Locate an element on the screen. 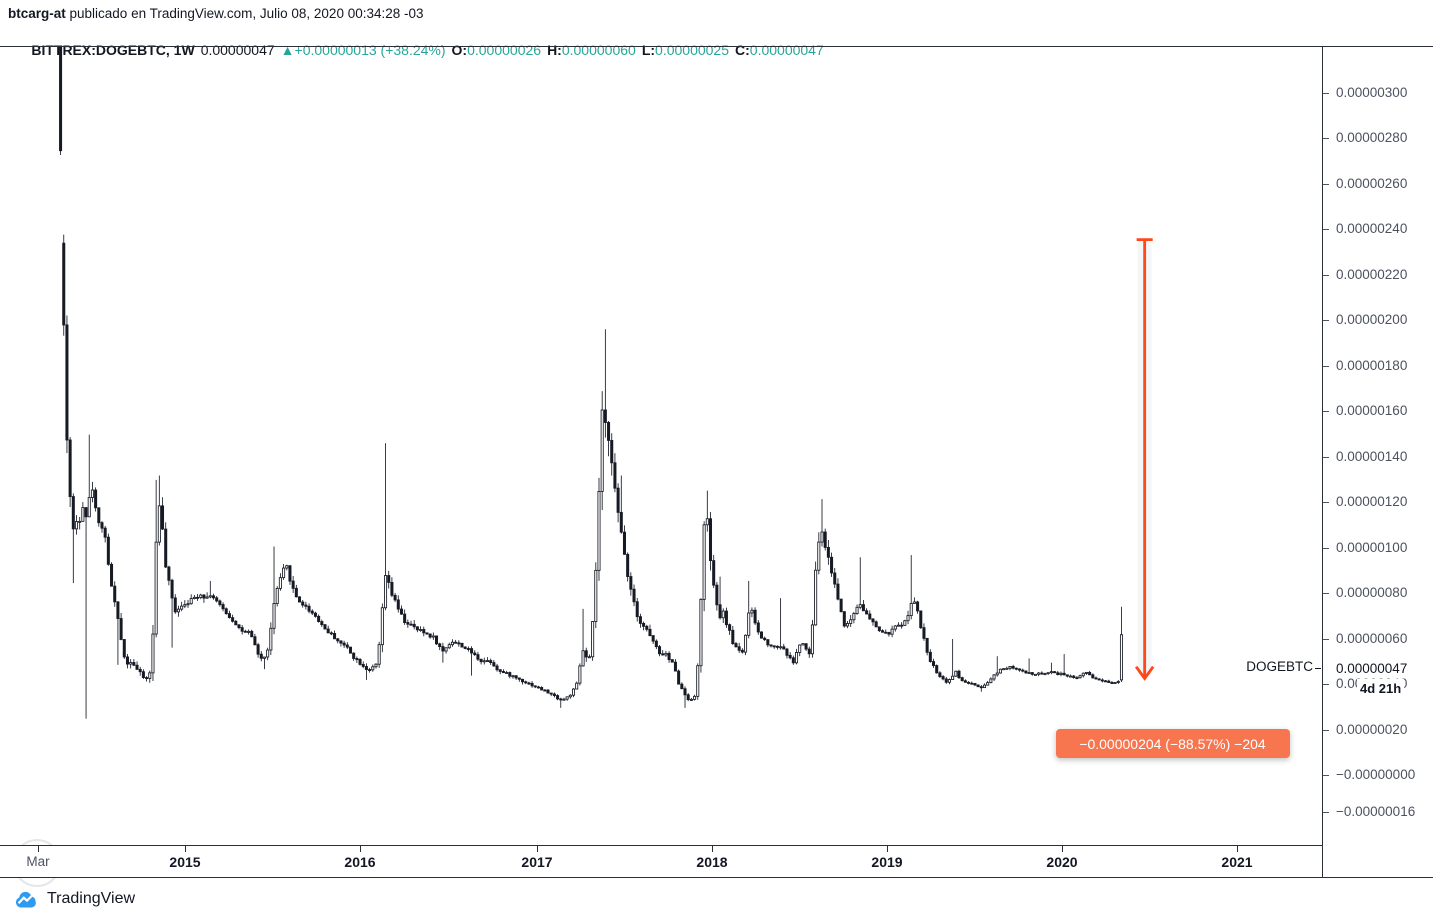 This screenshot has width=1433, height=920. bar-countdown: 4d 21h is located at coordinates (1381, 689).